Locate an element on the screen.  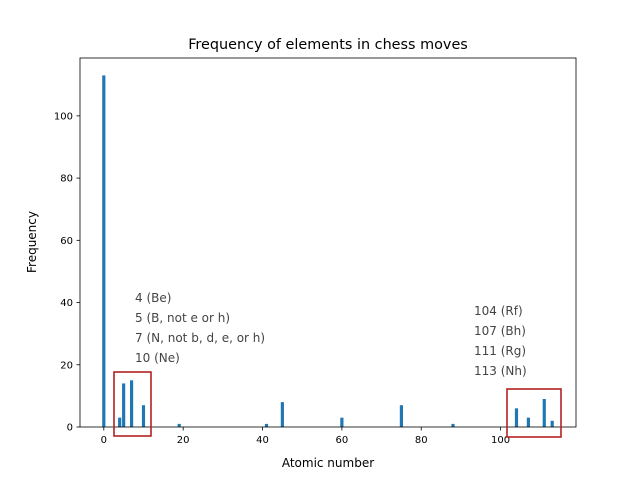
y-axis-ticks: 0 20 40 60 80 100 is located at coordinates (67, 272).